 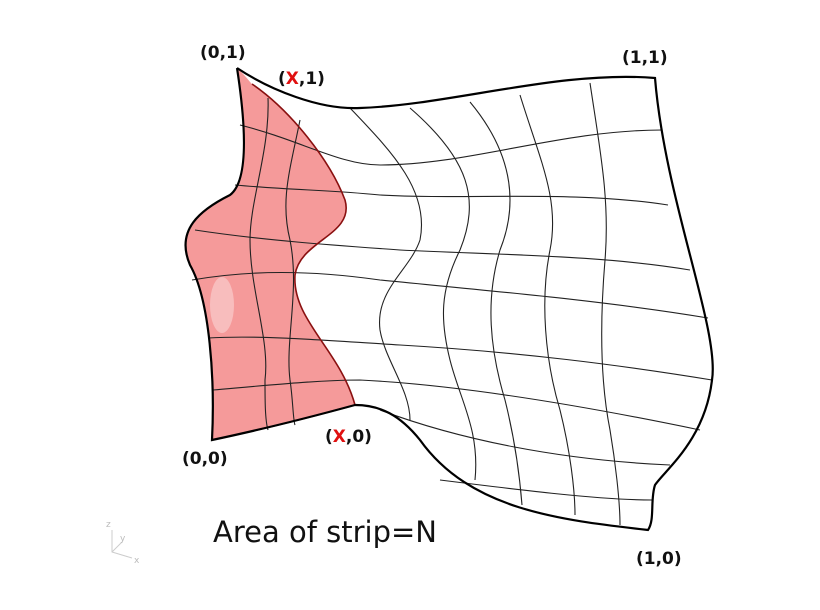 What do you see at coordinates (359, 437) in the screenshot?
I see `rest: ,0)` at bounding box center [359, 437].